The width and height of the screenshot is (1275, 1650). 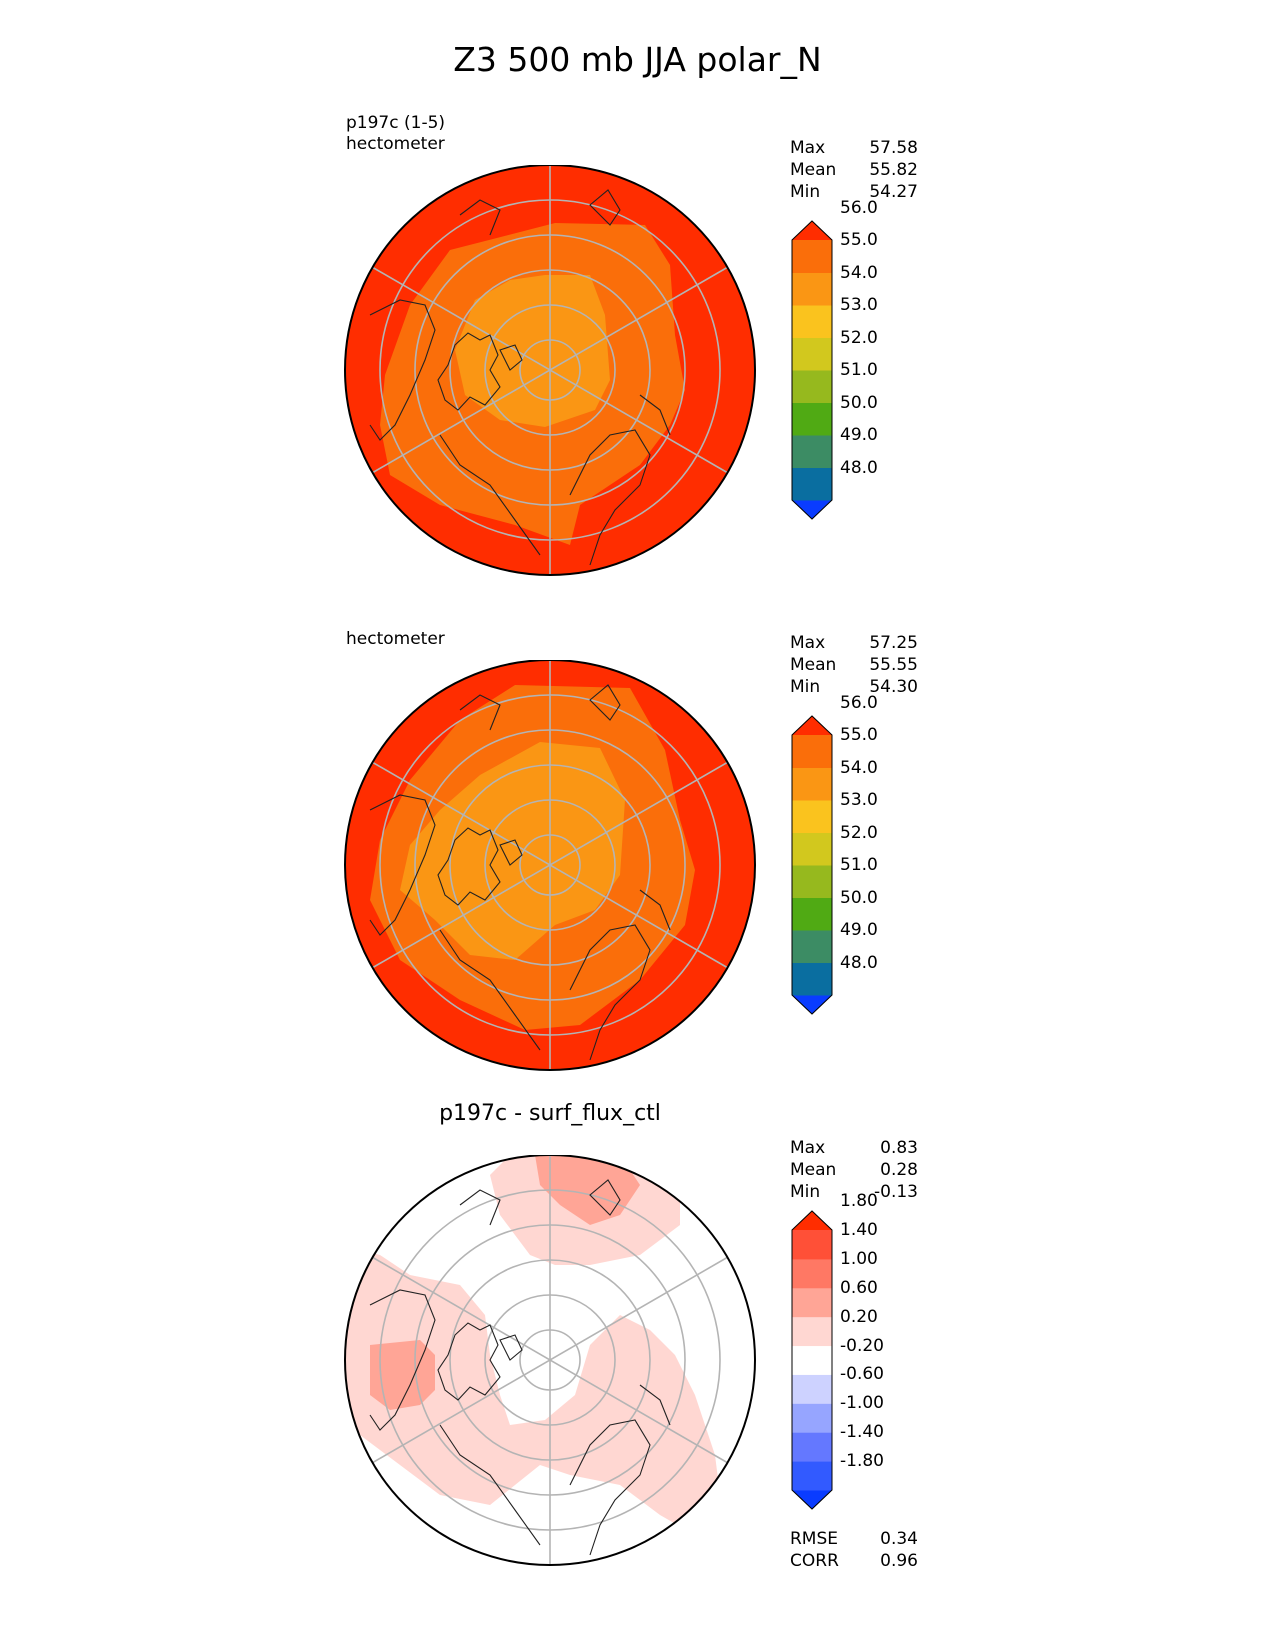 I want to click on stat-min: Min -0.13, so click(x=854, y=1192).